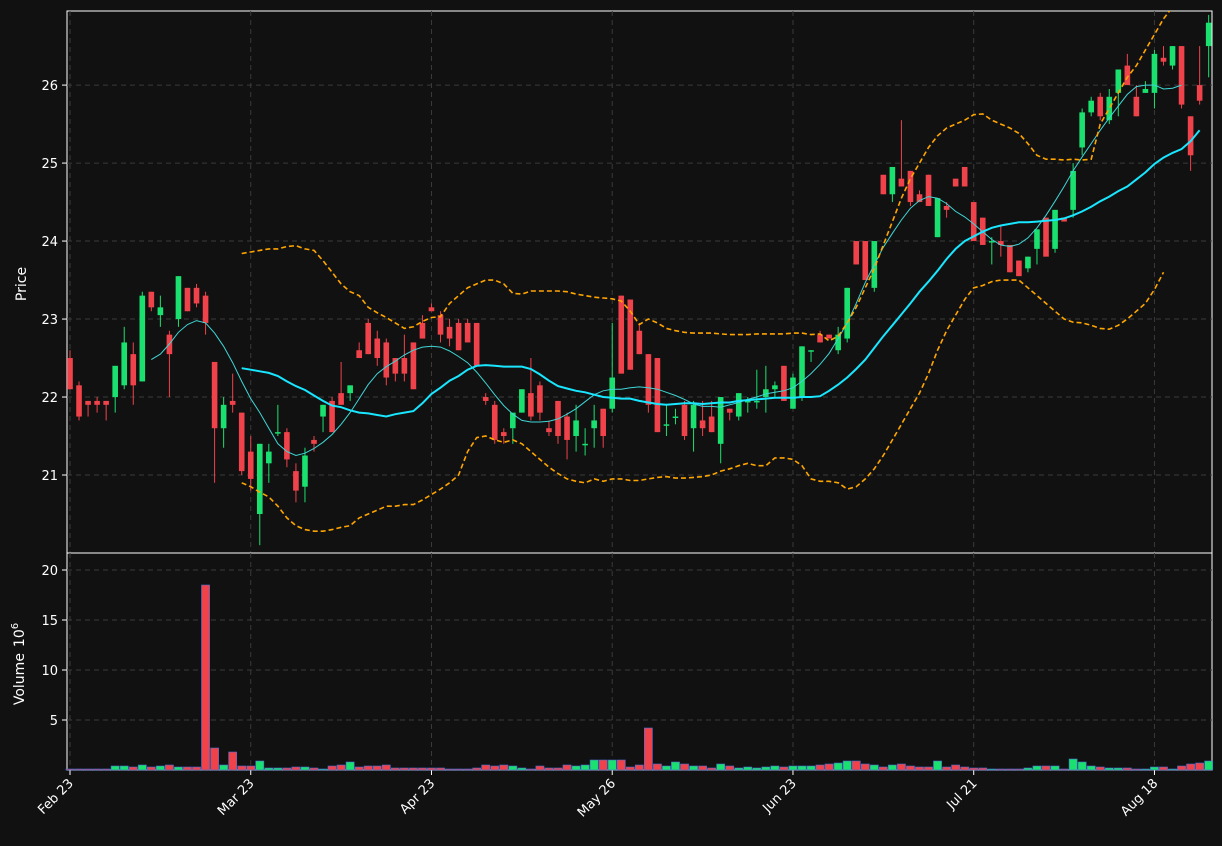  What do you see at coordinates (20, 638) in the screenshot?
I see `volume-exponent-base: 10` at bounding box center [20, 638].